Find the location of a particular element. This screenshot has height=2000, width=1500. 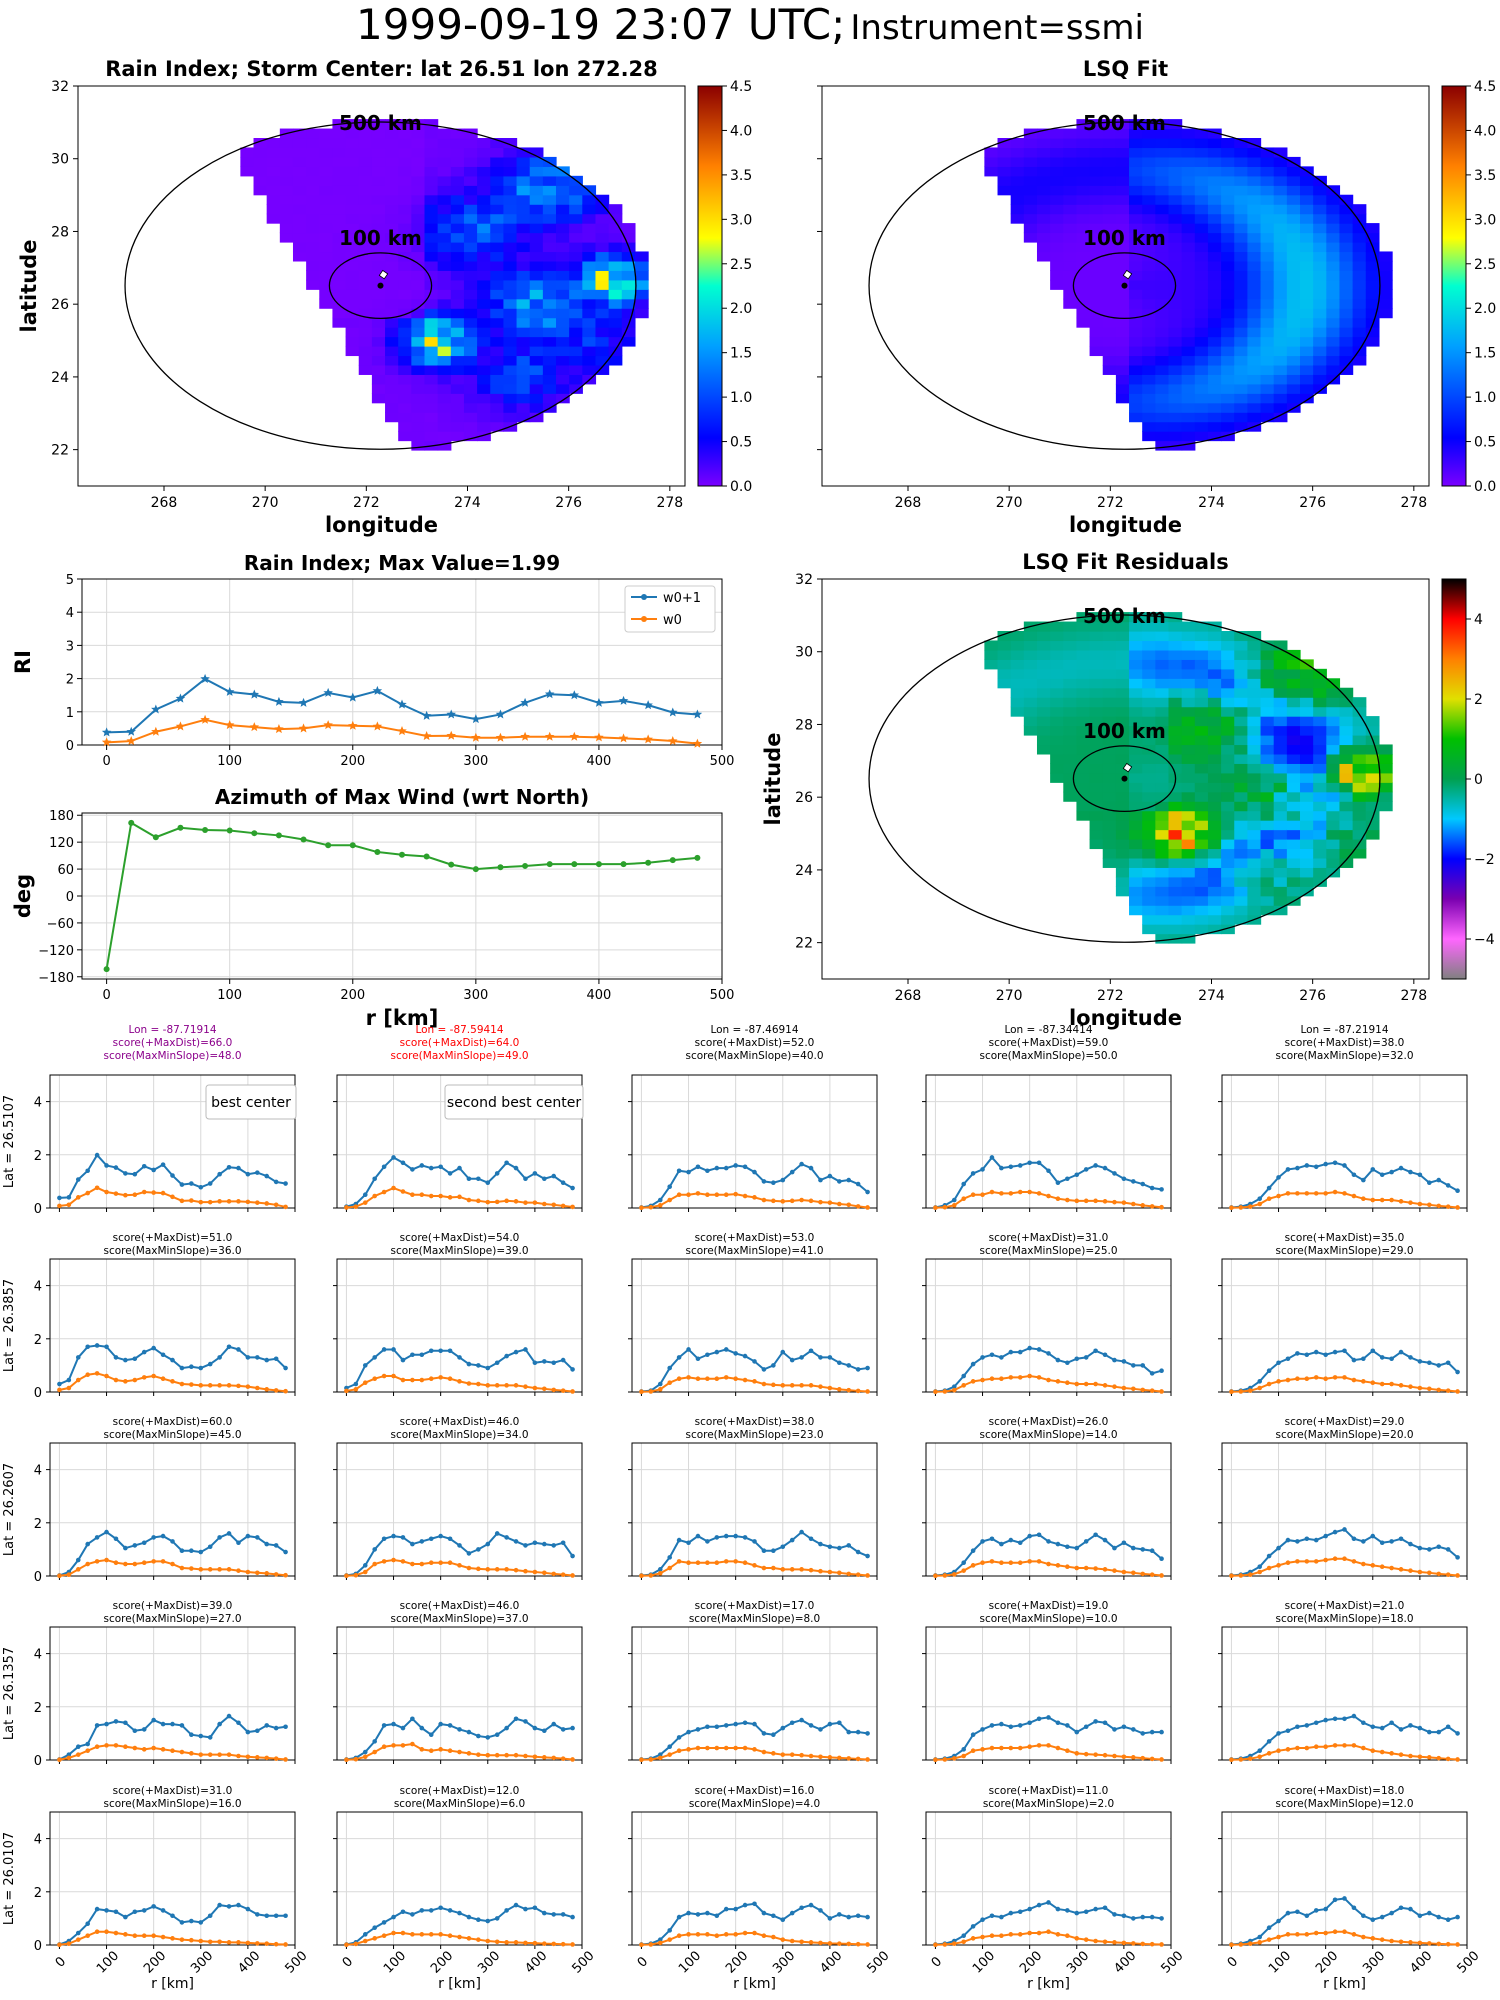

lsq_fit_map-ring-100-label: 100 km is located at coordinates (1124, 238).